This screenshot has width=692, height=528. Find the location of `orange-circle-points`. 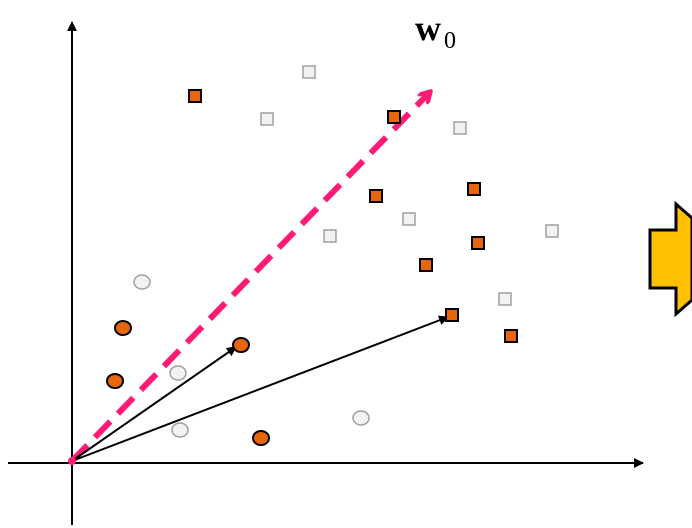

orange-circle-points is located at coordinates (188, 383).